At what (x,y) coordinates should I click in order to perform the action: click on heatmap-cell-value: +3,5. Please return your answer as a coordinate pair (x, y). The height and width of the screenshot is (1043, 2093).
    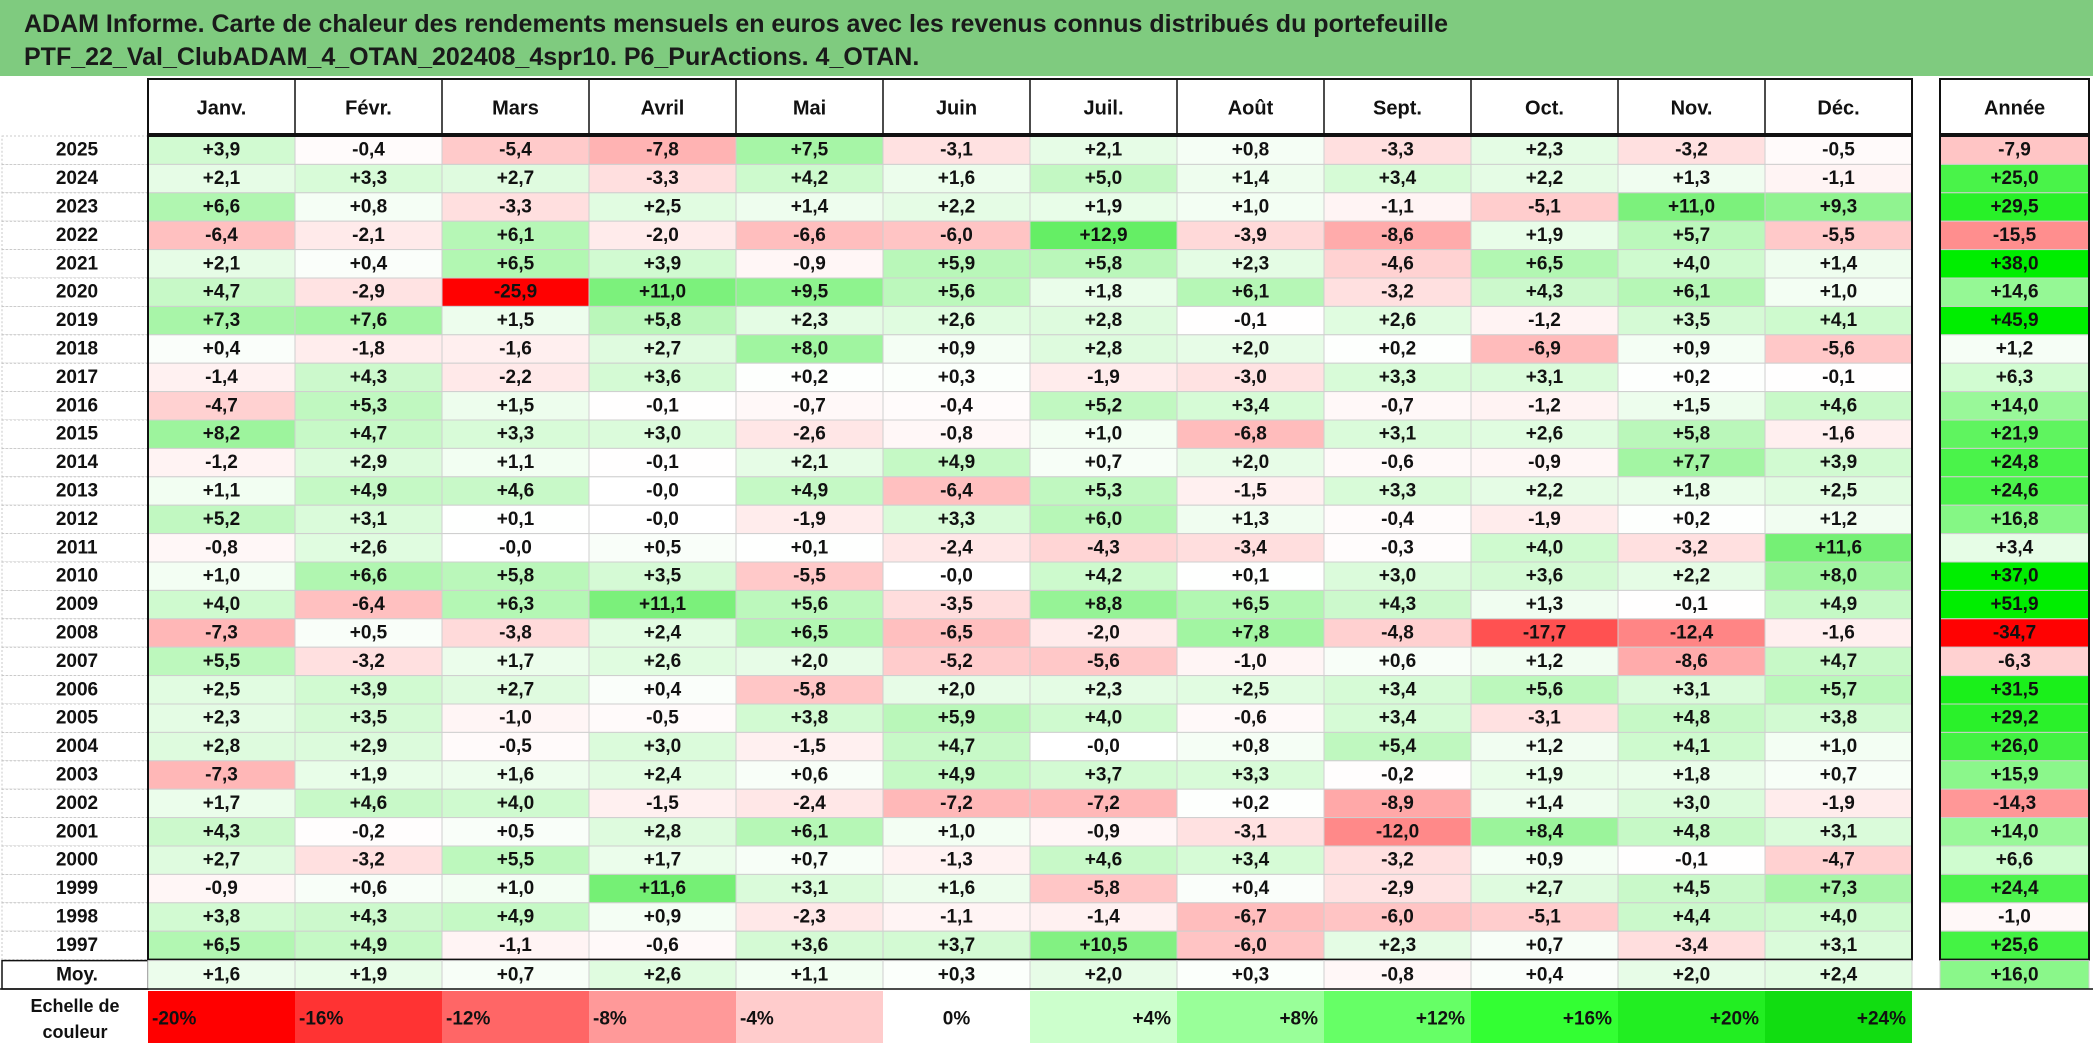
    Looking at the image, I should click on (663, 576).